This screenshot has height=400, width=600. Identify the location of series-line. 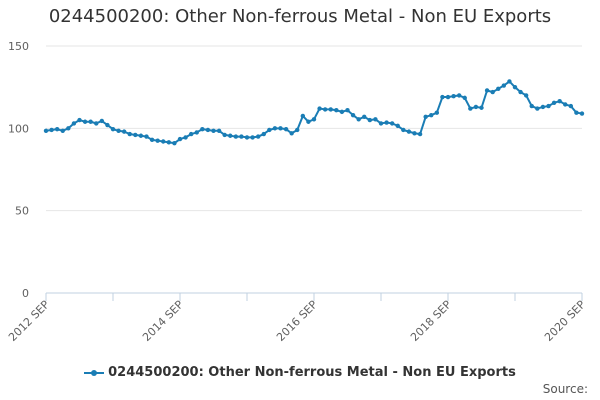
(314, 112).